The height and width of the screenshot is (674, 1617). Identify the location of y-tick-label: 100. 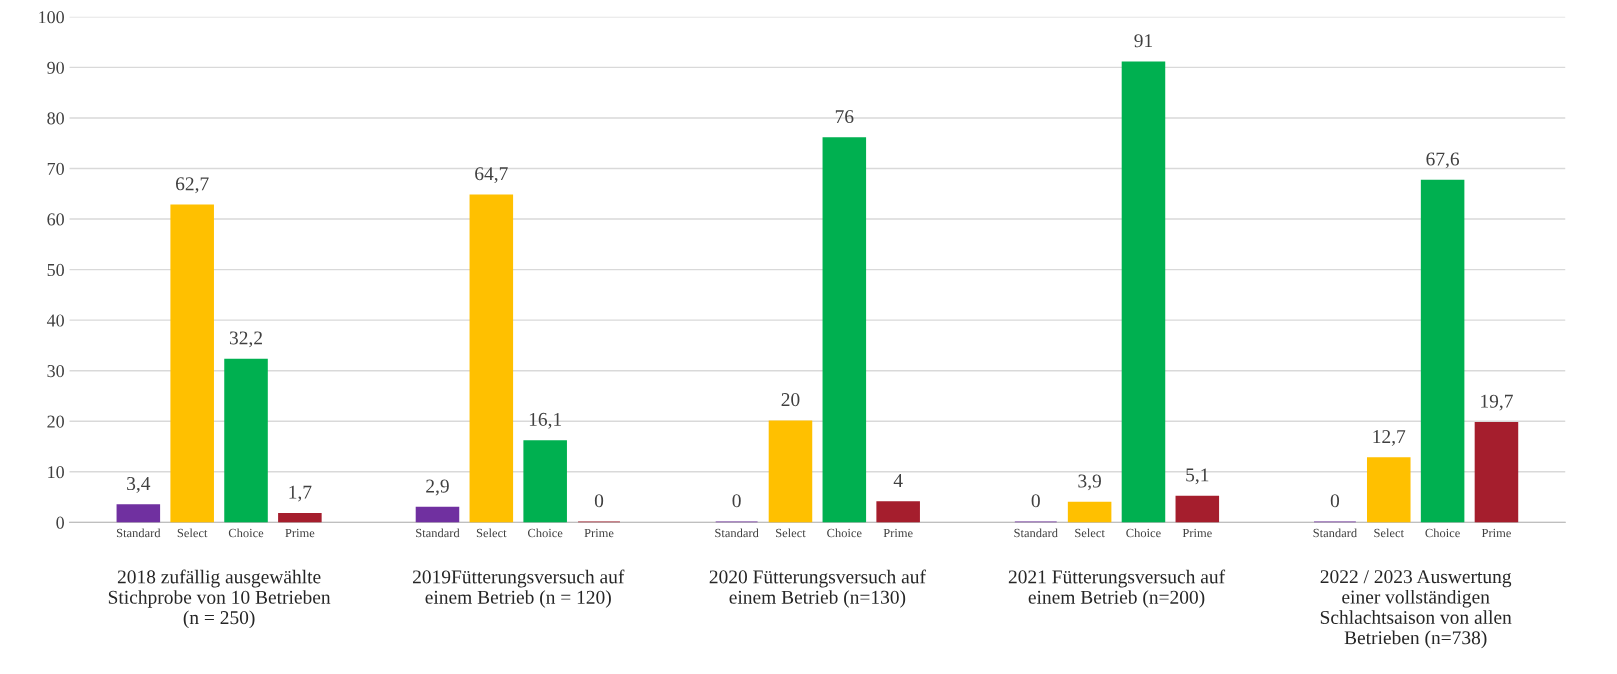
(51, 17).